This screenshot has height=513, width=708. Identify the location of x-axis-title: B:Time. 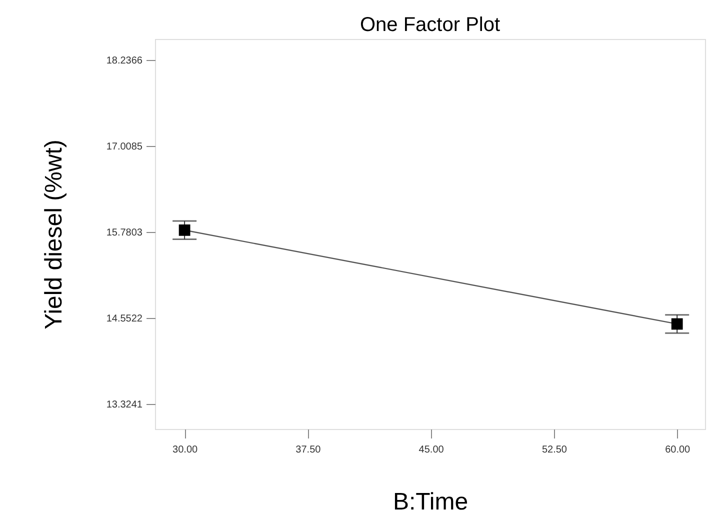
(430, 500).